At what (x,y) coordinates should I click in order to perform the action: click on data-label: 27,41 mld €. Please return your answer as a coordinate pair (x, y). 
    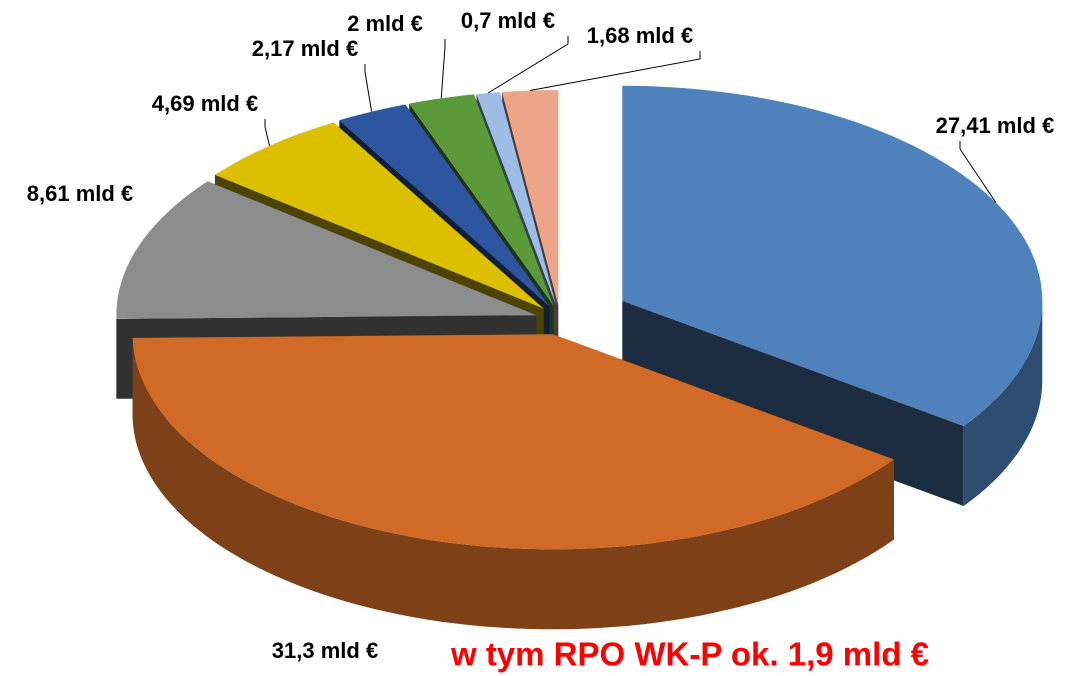
    Looking at the image, I should click on (995, 125).